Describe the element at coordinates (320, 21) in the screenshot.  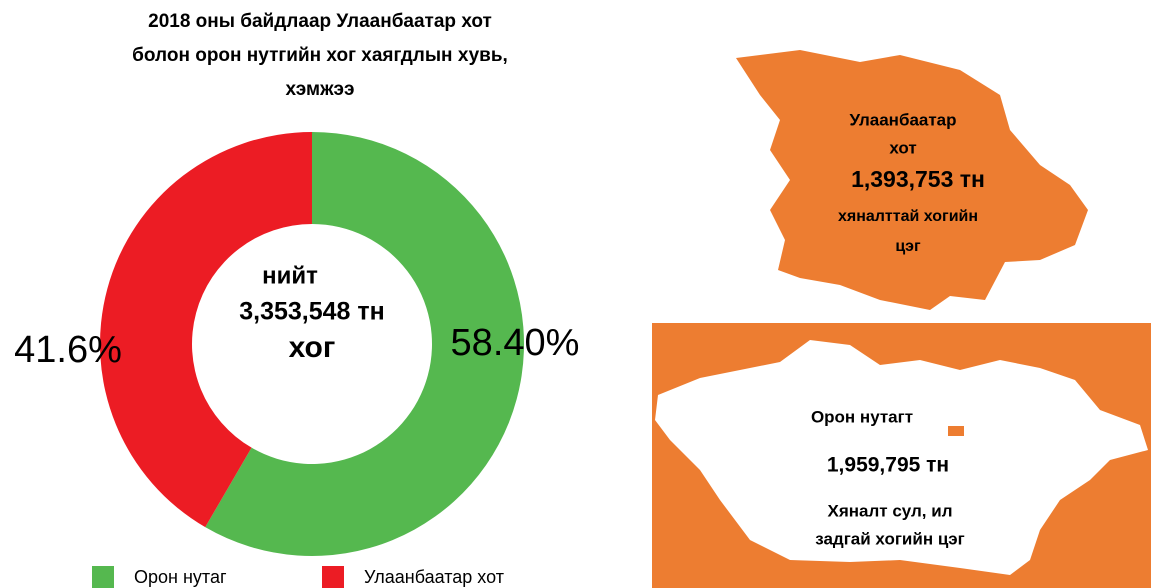
I see `chart-title: 2018 оны байдлаар Улаанбаатар хот` at that location.